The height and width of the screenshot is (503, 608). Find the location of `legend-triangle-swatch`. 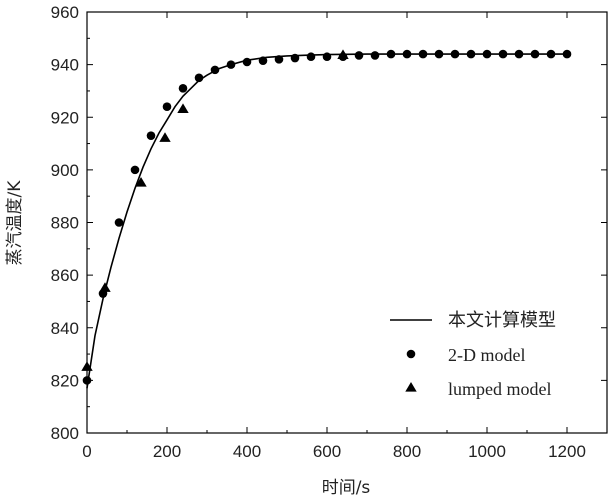

legend-triangle-swatch is located at coordinates (411, 387).